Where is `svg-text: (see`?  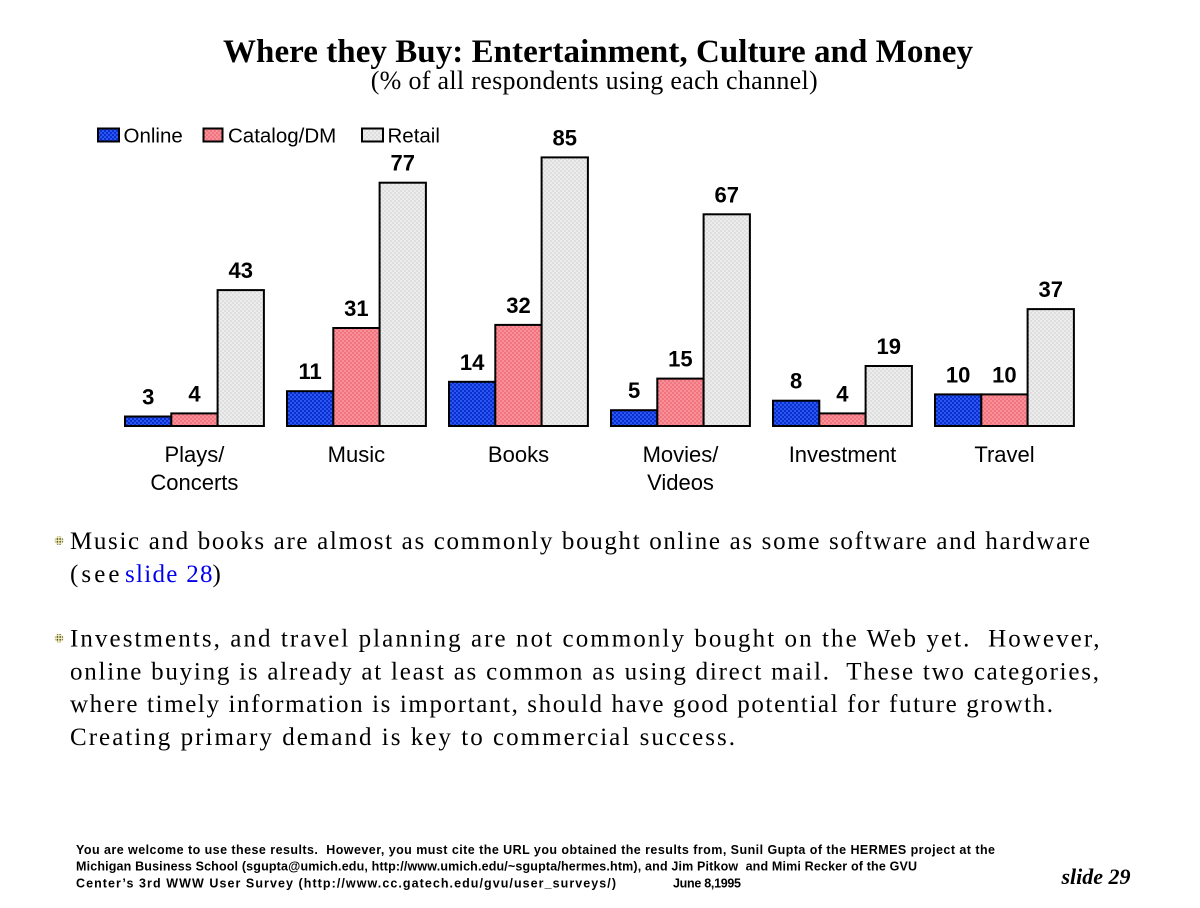 svg-text: (see is located at coordinates (95, 574).